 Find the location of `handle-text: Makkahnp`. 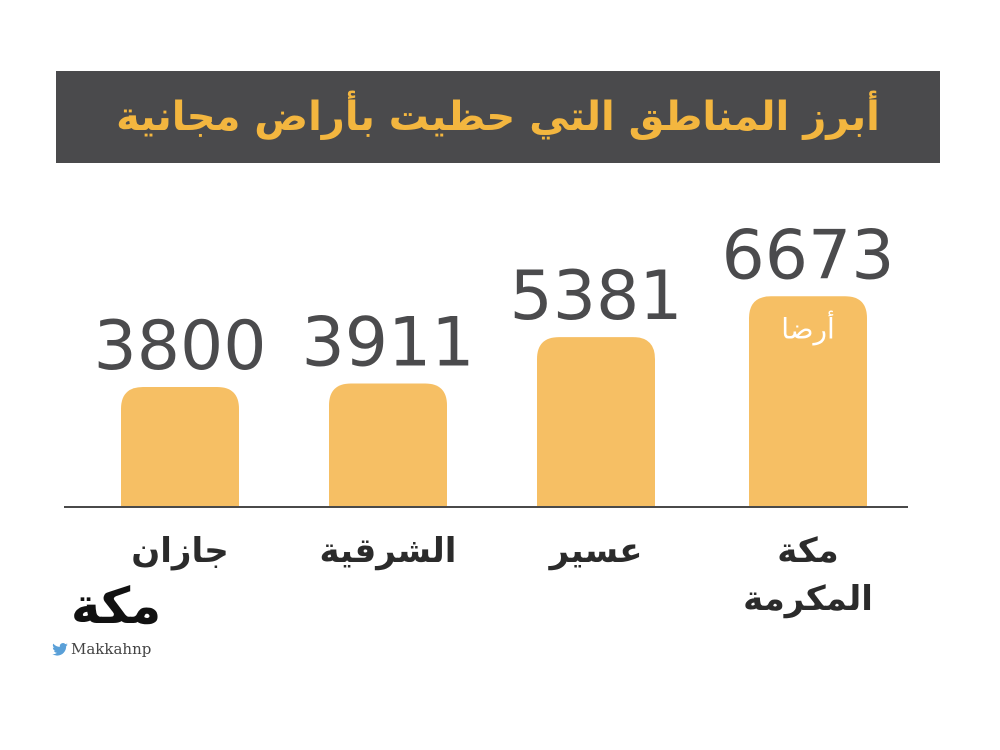

handle-text: Makkahnp is located at coordinates (111, 649).